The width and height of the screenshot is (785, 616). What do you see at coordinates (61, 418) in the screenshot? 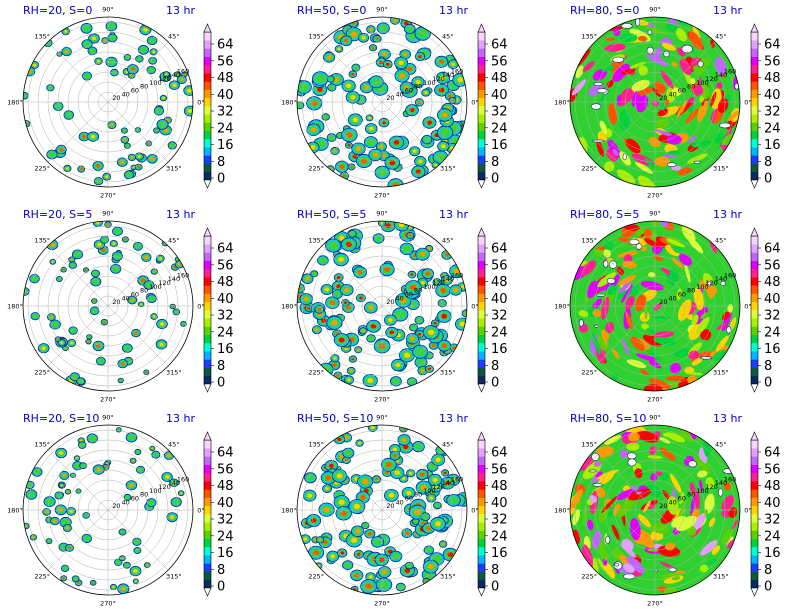
I see `panel-title: RH=20, S=10` at bounding box center [61, 418].